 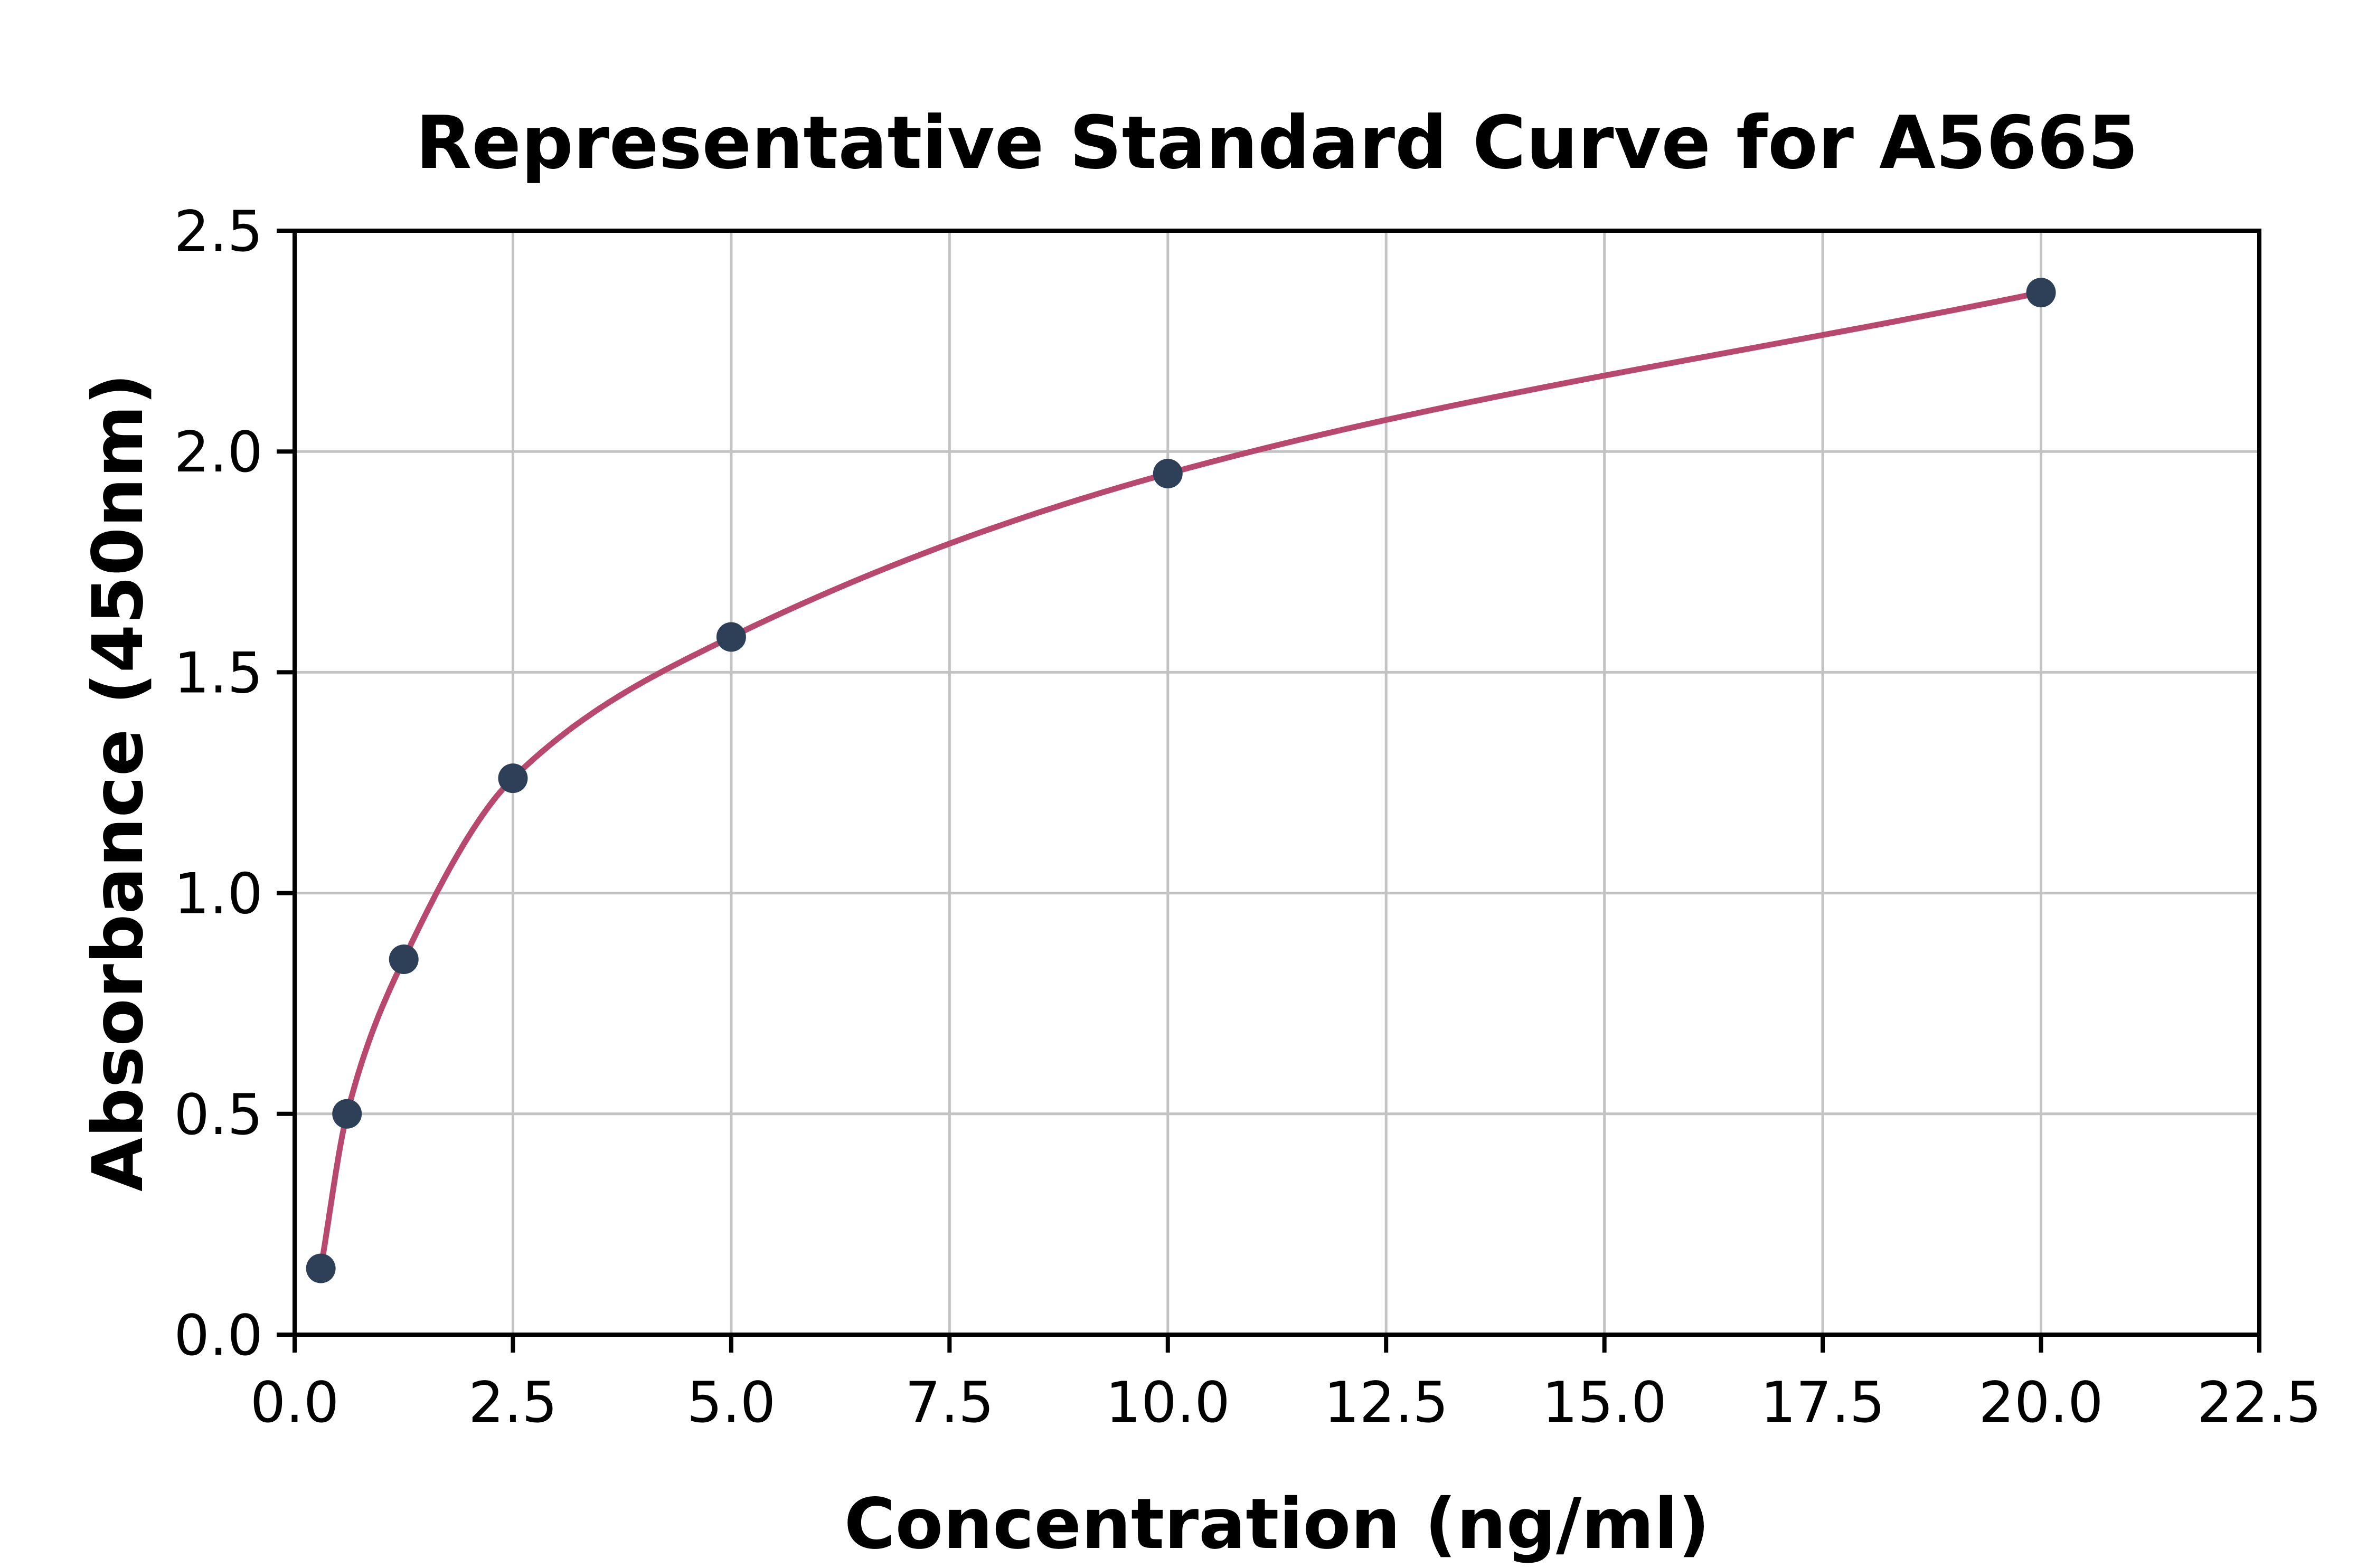 What do you see at coordinates (732, 1403) in the screenshot?
I see `x-tick-label: 5.0` at bounding box center [732, 1403].